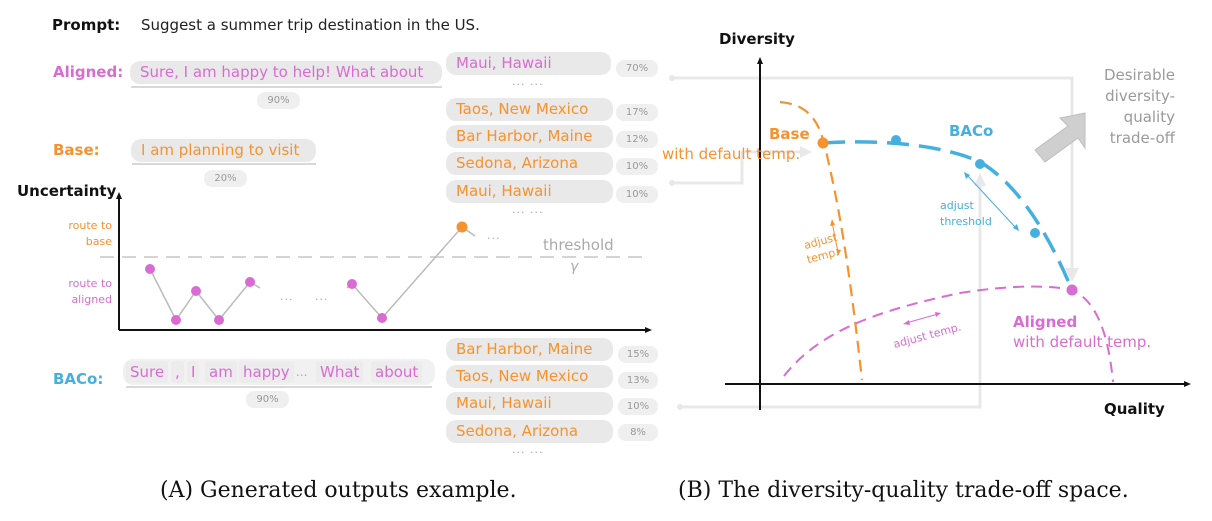 The width and height of the screenshot is (1212, 521). I want to click on base-next-prob-2: 12%, so click(637, 139).